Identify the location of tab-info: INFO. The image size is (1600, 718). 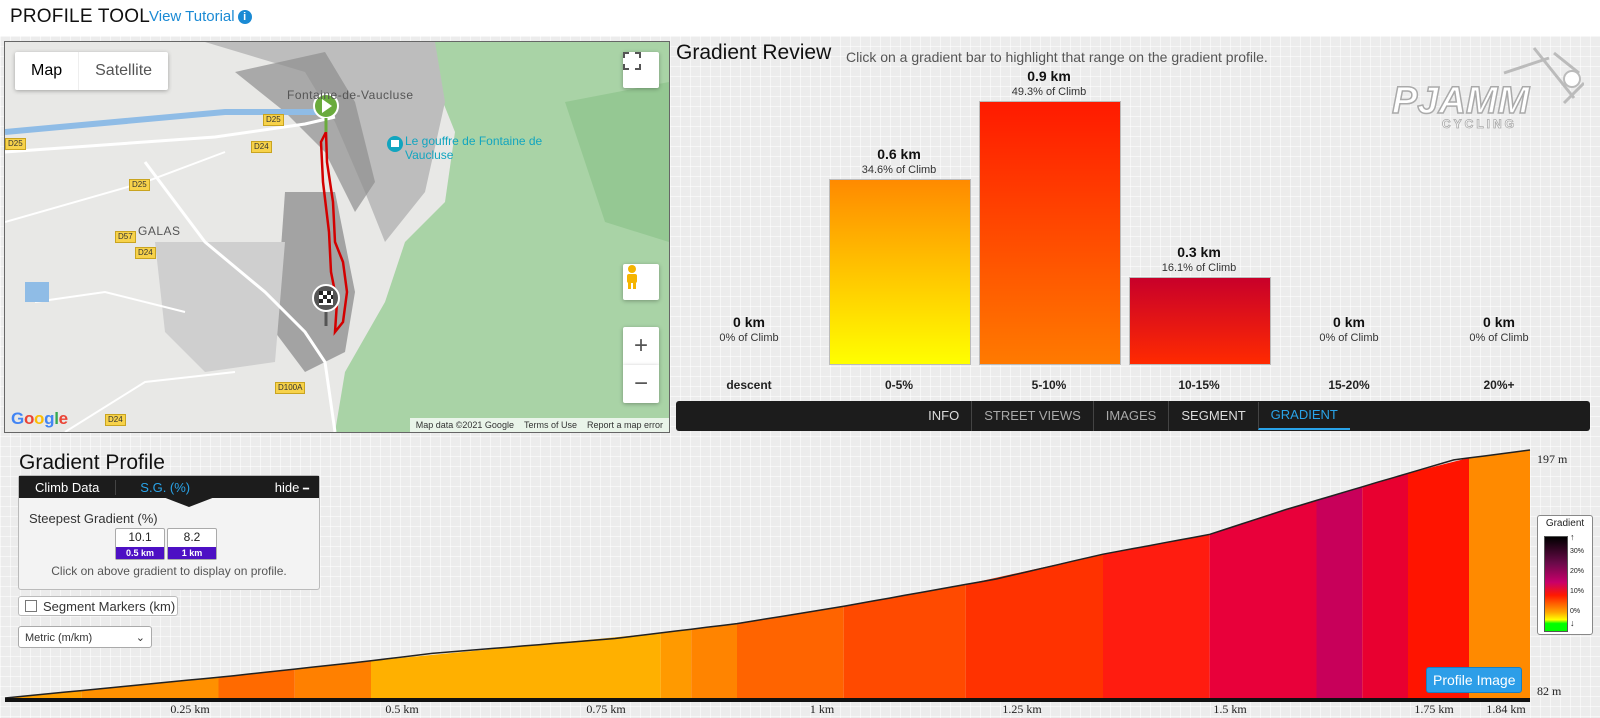
(944, 415).